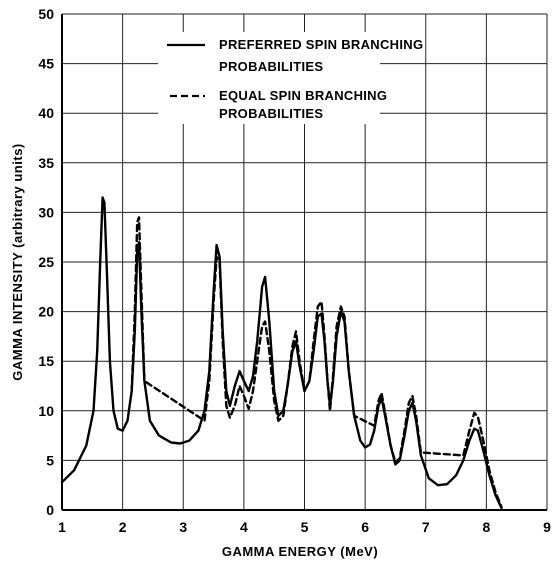 This screenshot has height=564, width=559. What do you see at coordinates (269, 78) in the screenshot?
I see `legend-background` at bounding box center [269, 78].